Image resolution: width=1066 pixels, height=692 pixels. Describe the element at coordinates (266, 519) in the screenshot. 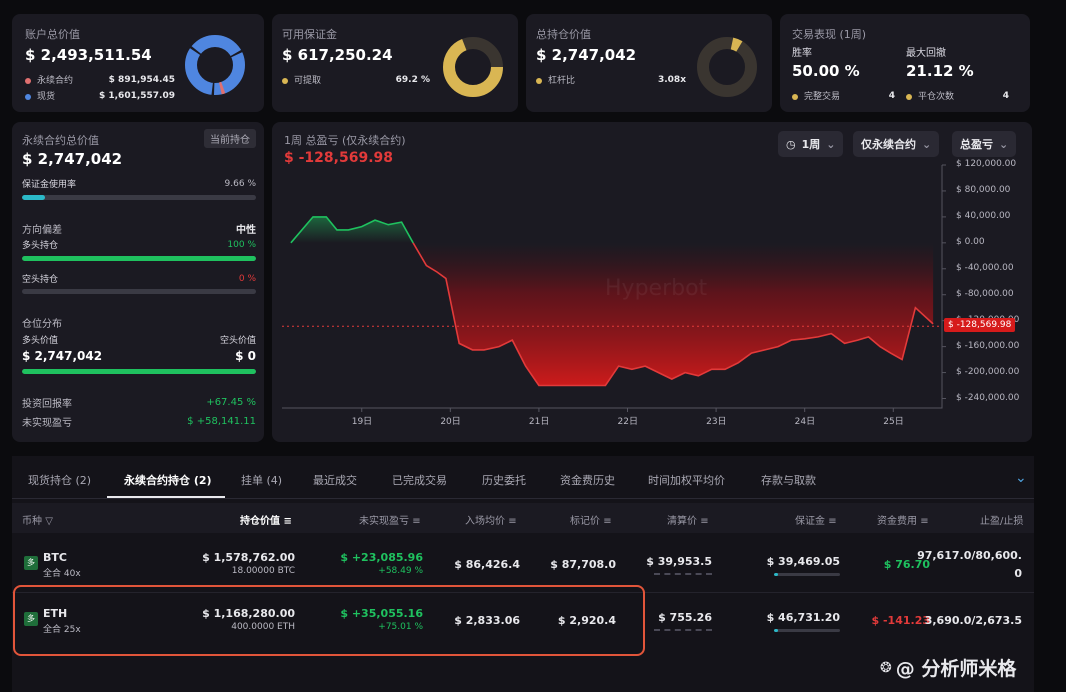

I see `th-value: 持仓价值 ≡` at that location.